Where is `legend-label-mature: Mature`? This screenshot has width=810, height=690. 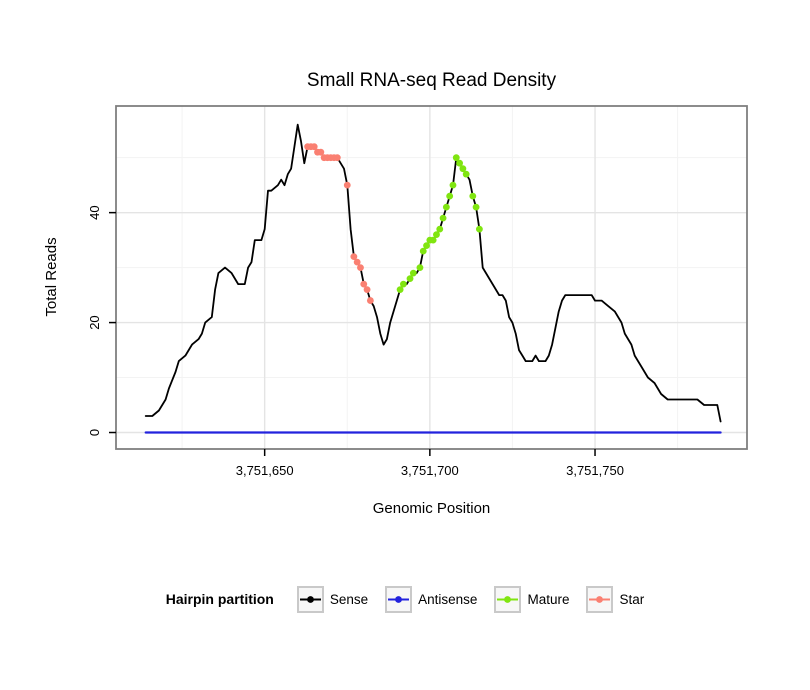 legend-label-mature: Mature is located at coordinates (548, 599).